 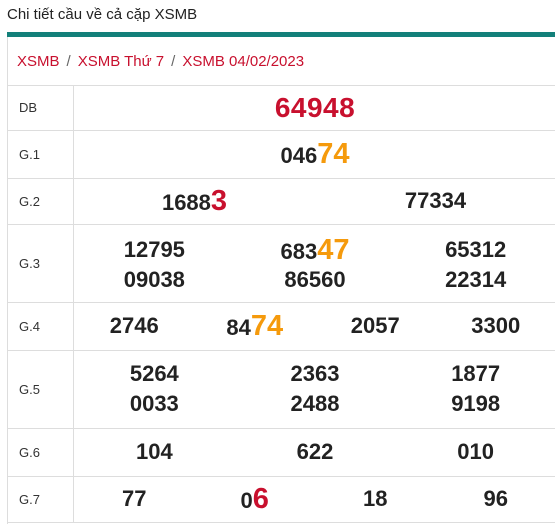 What do you see at coordinates (314, 201) in the screenshot?
I see `prize-values: 16883 77334` at bounding box center [314, 201].